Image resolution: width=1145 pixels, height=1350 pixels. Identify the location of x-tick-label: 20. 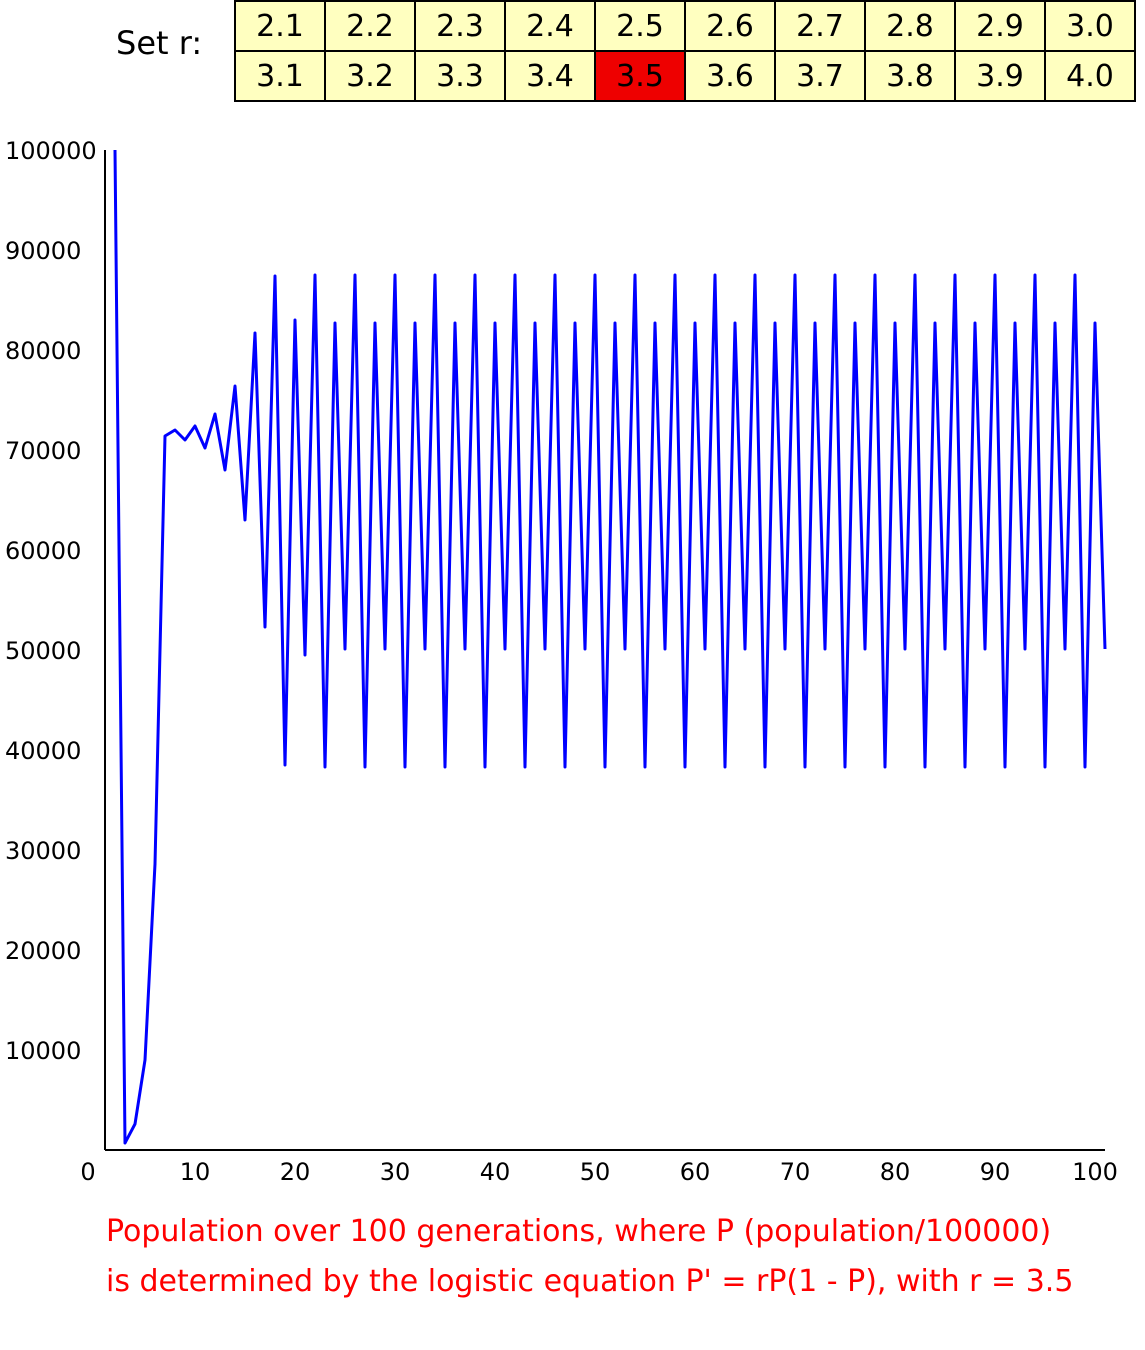
(295, 1172).